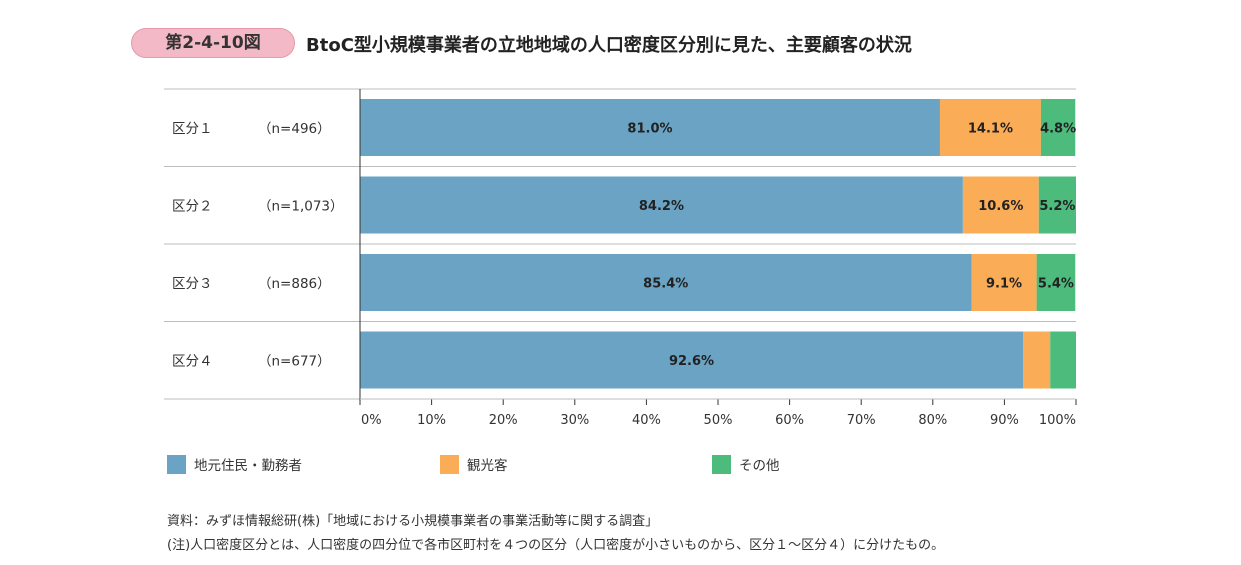 The height and width of the screenshot is (565, 1241). I want to click on sample-size-label: （n=886）, so click(294, 284).